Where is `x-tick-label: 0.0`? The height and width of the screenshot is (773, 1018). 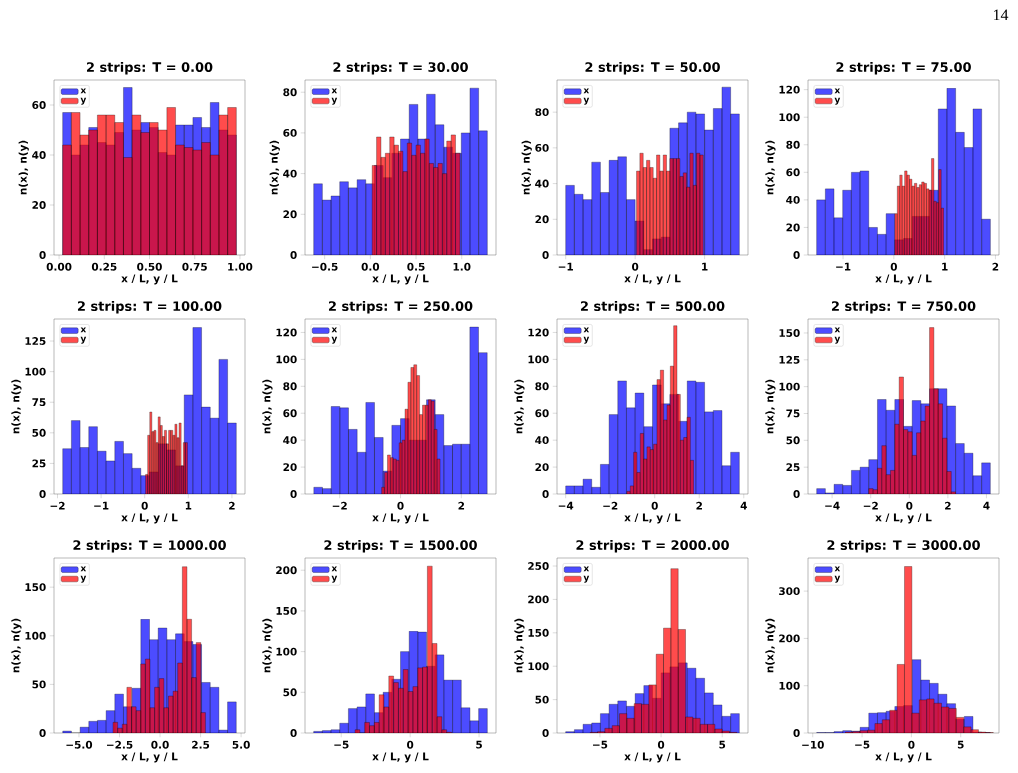 x-tick-label: 0.0 is located at coordinates (160, 744).